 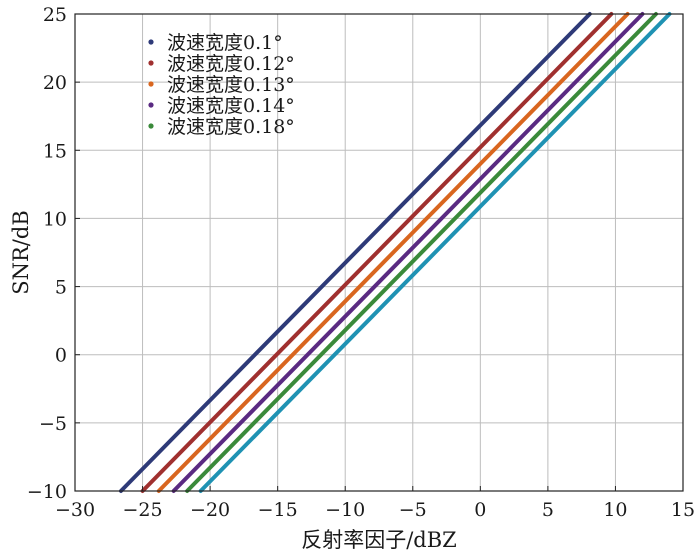 I want to click on y-tick-label: 15, so click(x=55, y=151).